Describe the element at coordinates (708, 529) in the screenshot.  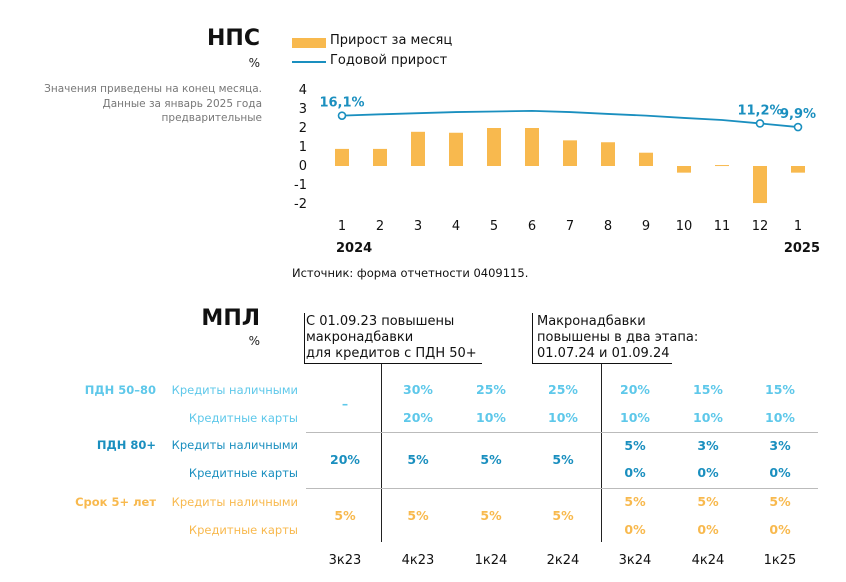
I see `cell-g3-r2-q6: 0%` at that location.